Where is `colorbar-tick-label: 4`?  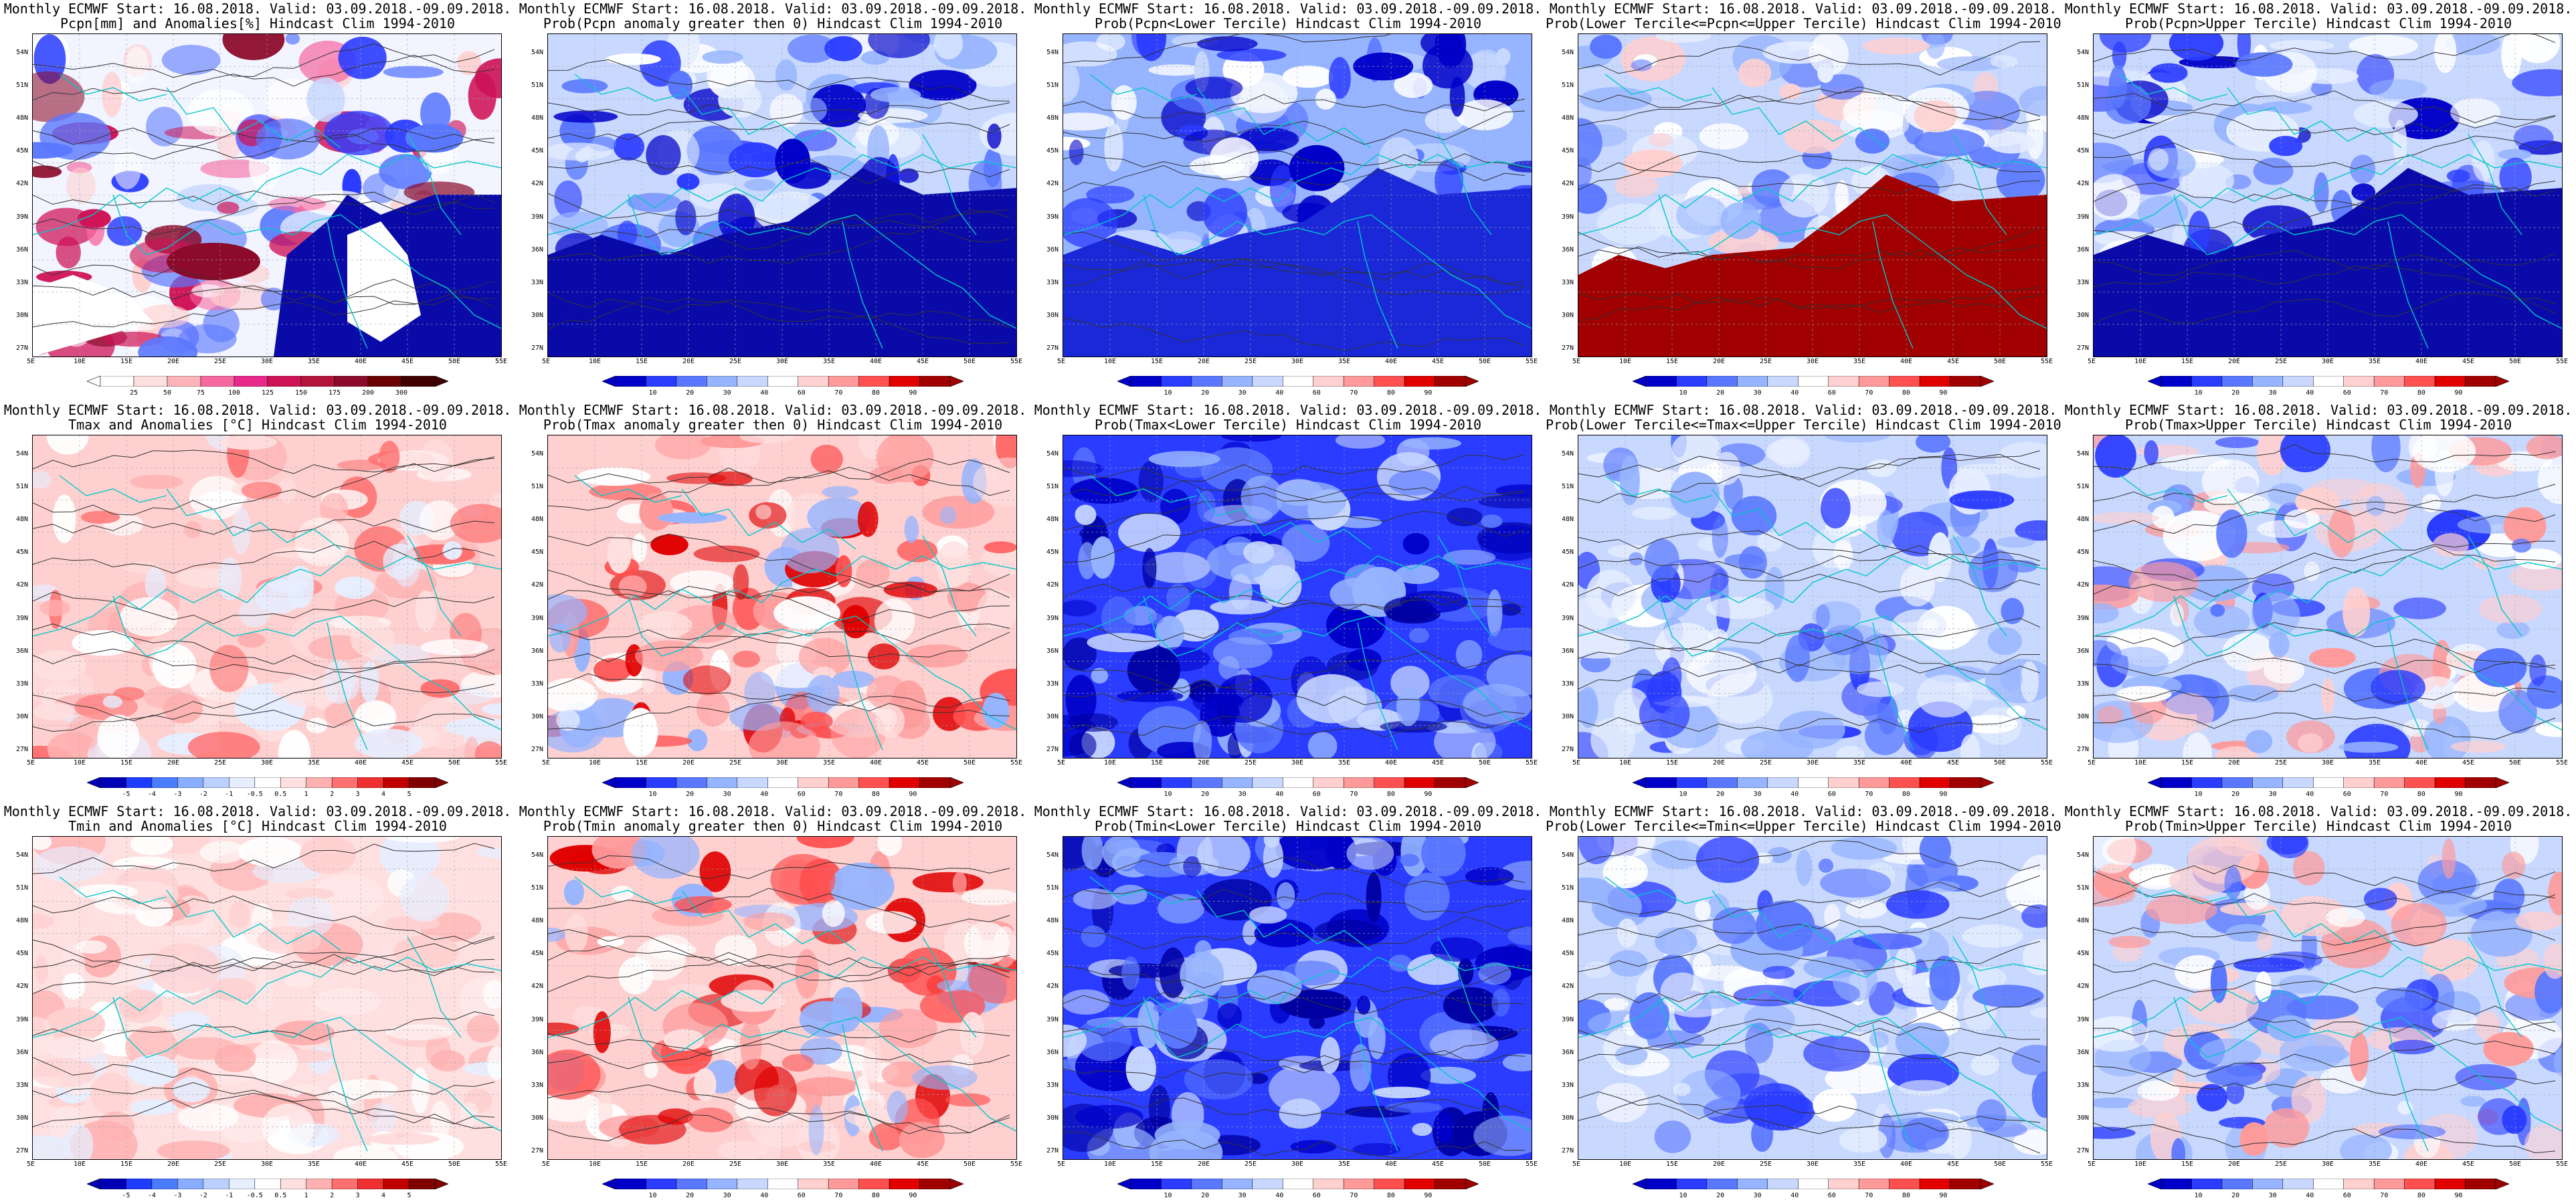
colorbar-tick-label: 4 is located at coordinates (383, 1195).